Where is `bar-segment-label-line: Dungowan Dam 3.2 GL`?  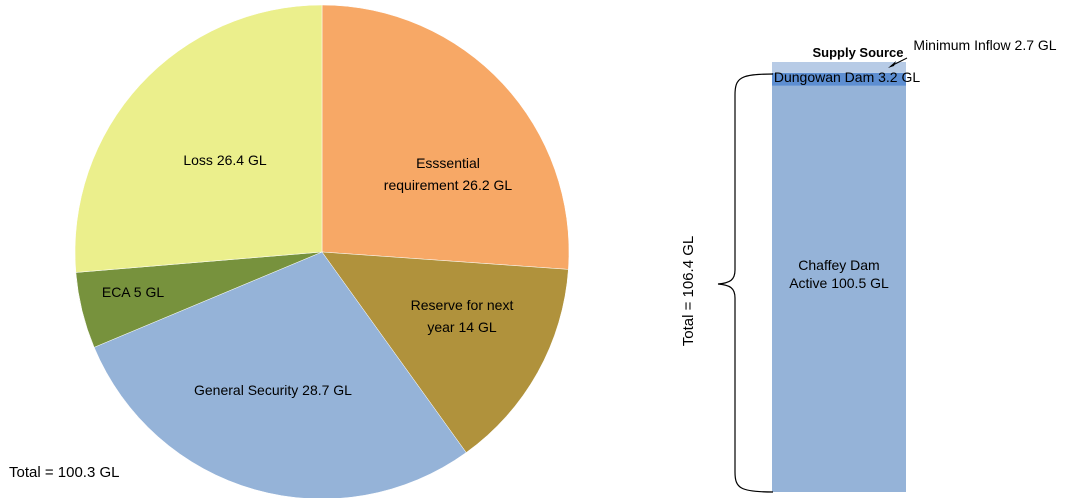 bar-segment-label-line: Dungowan Dam 3.2 GL is located at coordinates (847, 77).